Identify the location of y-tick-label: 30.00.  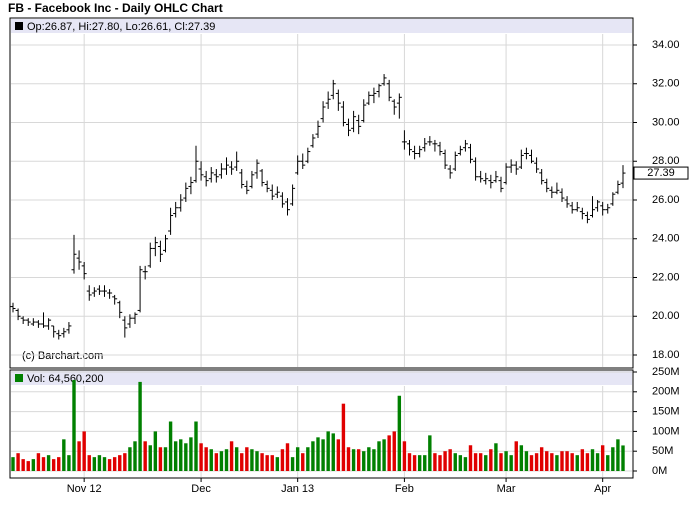
(666, 122).